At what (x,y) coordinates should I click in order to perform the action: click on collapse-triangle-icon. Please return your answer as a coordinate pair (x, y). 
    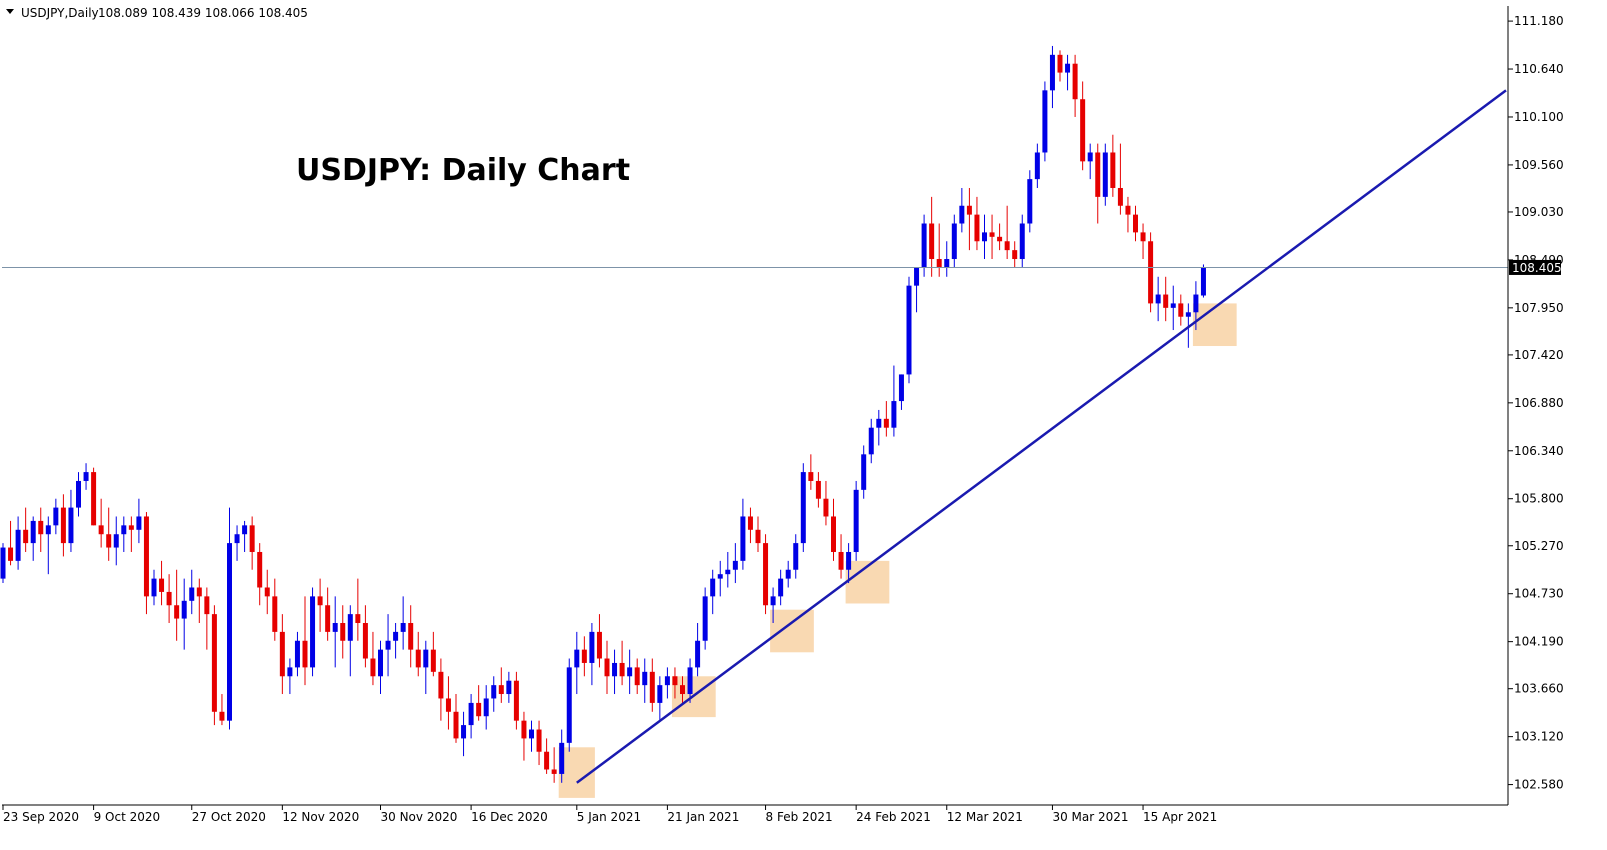
    Looking at the image, I should click on (10, 11).